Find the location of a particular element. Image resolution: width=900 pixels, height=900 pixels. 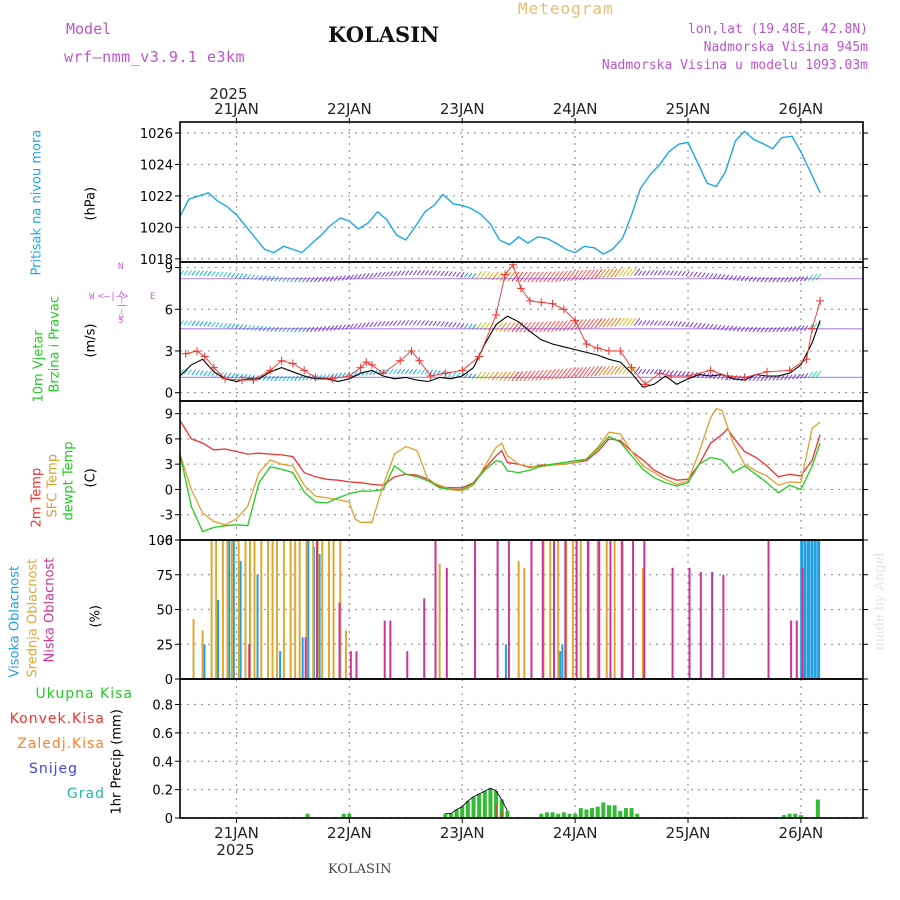

bottom-day-label: 25JAN is located at coordinates (688, 833).